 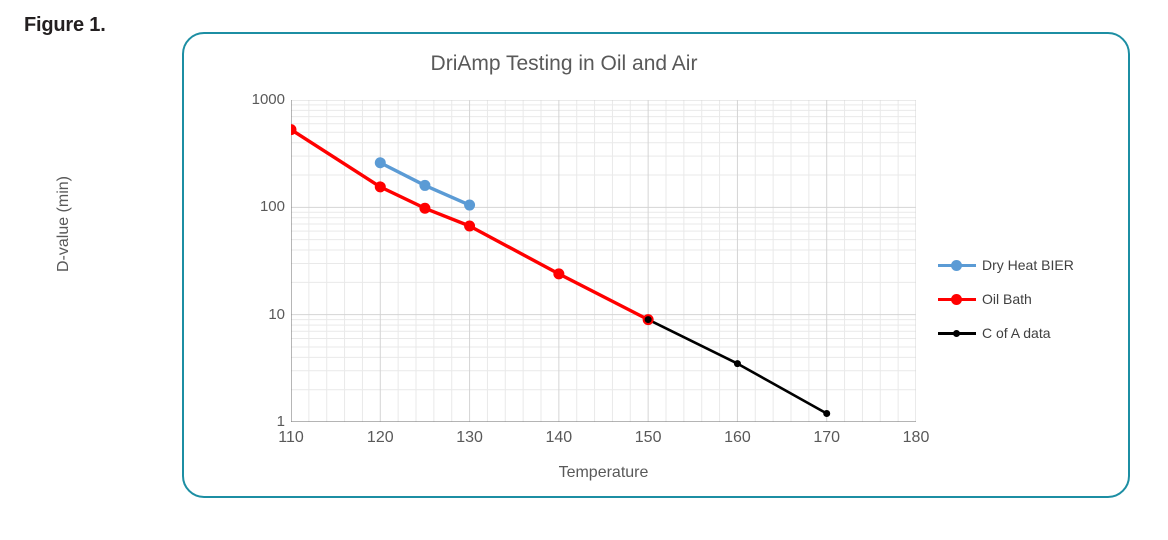 I want to click on y-tick-label: 1, so click(x=280, y=421).